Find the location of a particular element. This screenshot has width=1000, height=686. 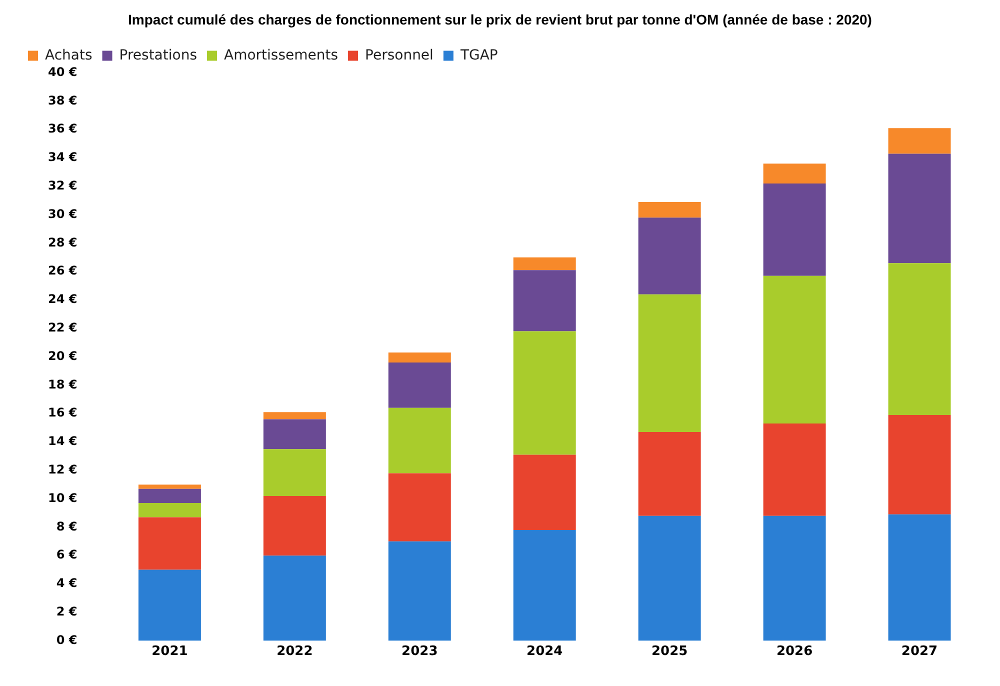

legend-label: Prestations is located at coordinates (158, 55).